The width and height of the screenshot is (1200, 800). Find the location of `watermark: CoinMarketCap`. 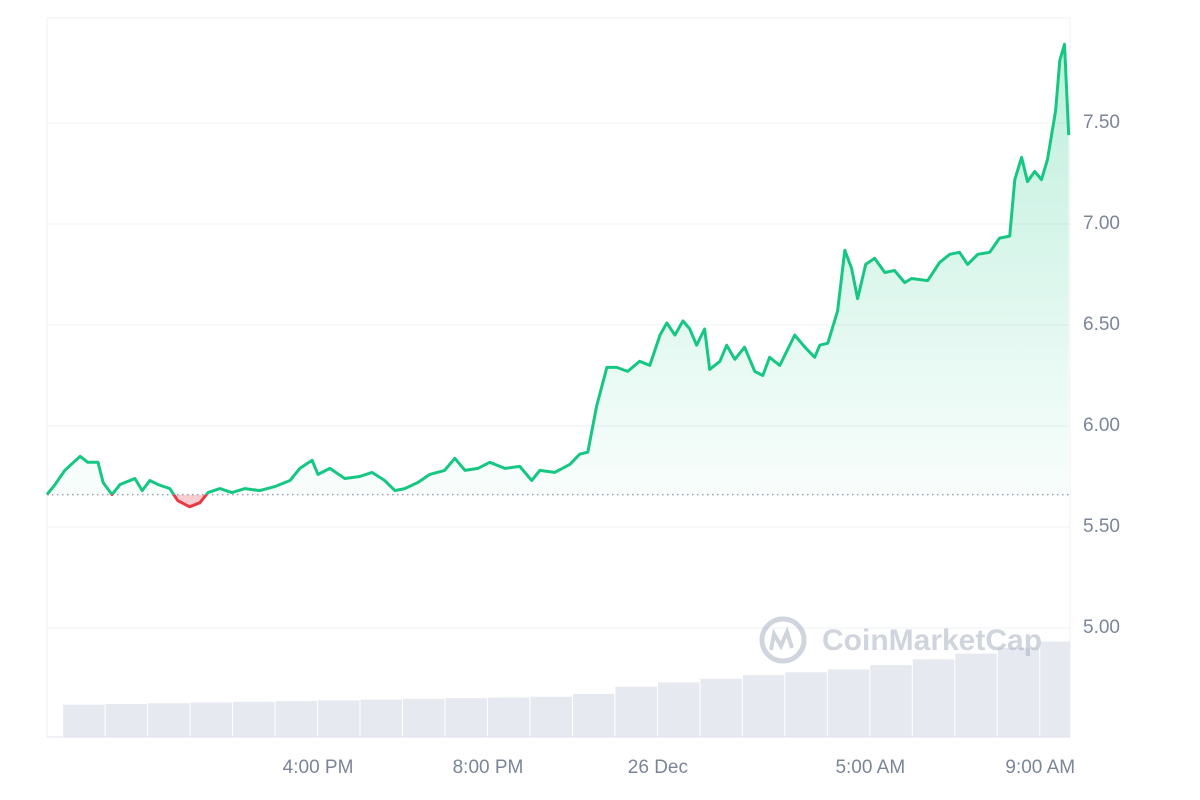

watermark: CoinMarketCap is located at coordinates (900, 640).